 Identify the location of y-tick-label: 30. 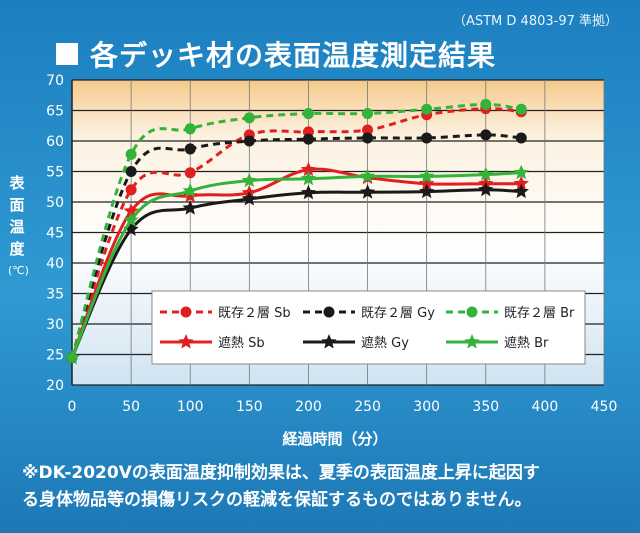
(55, 325).